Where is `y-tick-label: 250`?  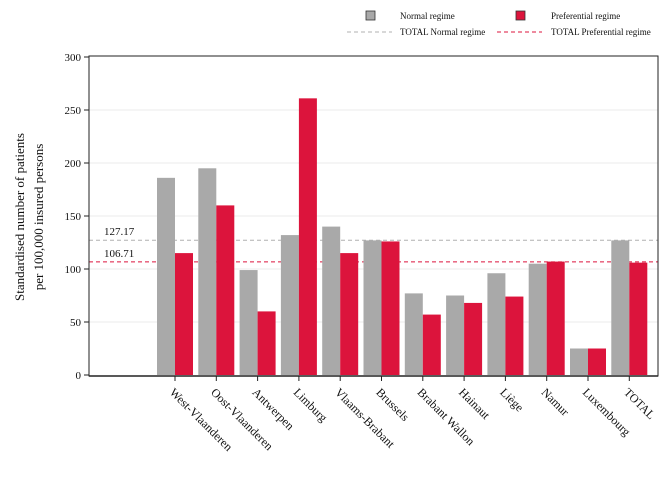 y-tick-label: 250 is located at coordinates (73, 111).